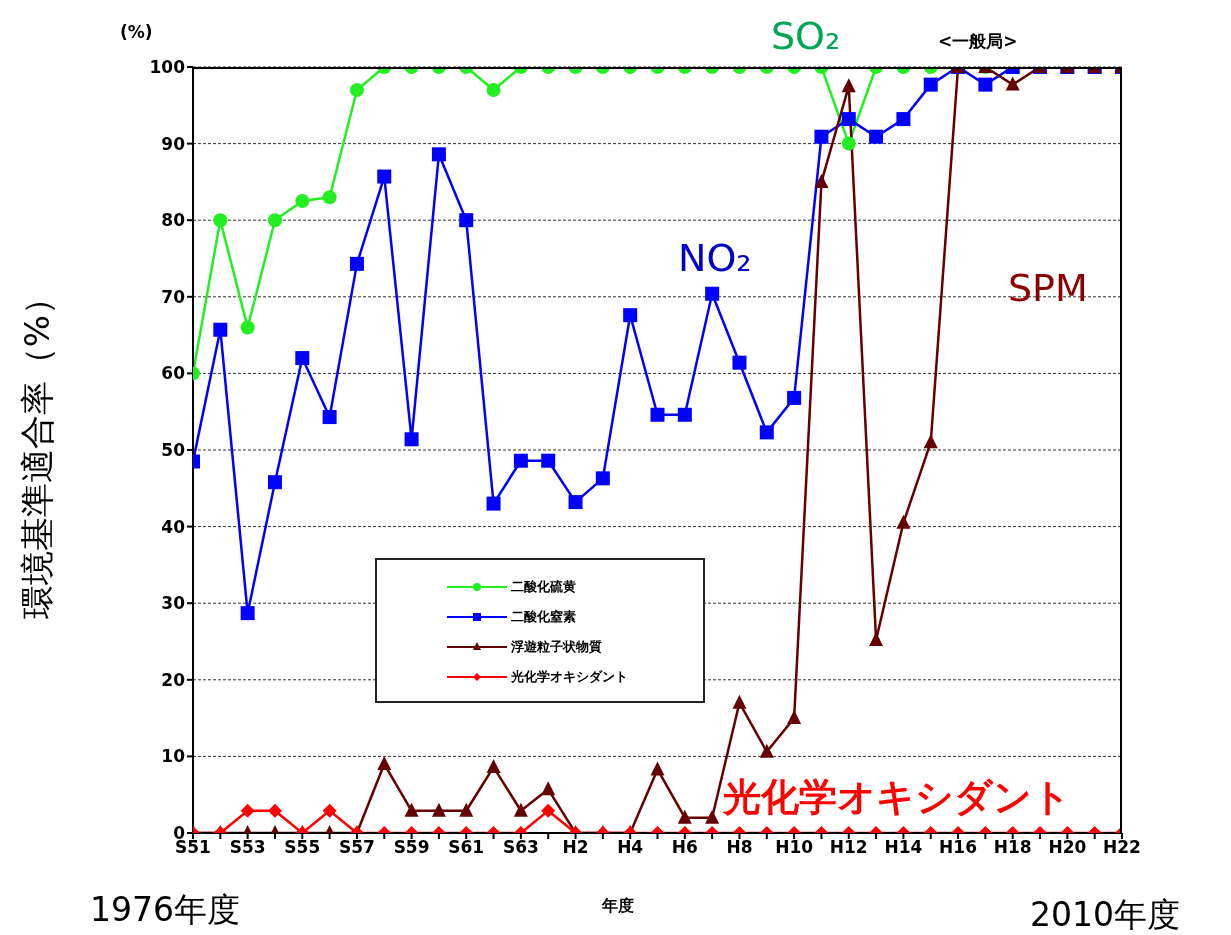 The width and height of the screenshot is (1231, 935). What do you see at coordinates (173, 756) in the screenshot?
I see `y-tick-label: 10` at bounding box center [173, 756].